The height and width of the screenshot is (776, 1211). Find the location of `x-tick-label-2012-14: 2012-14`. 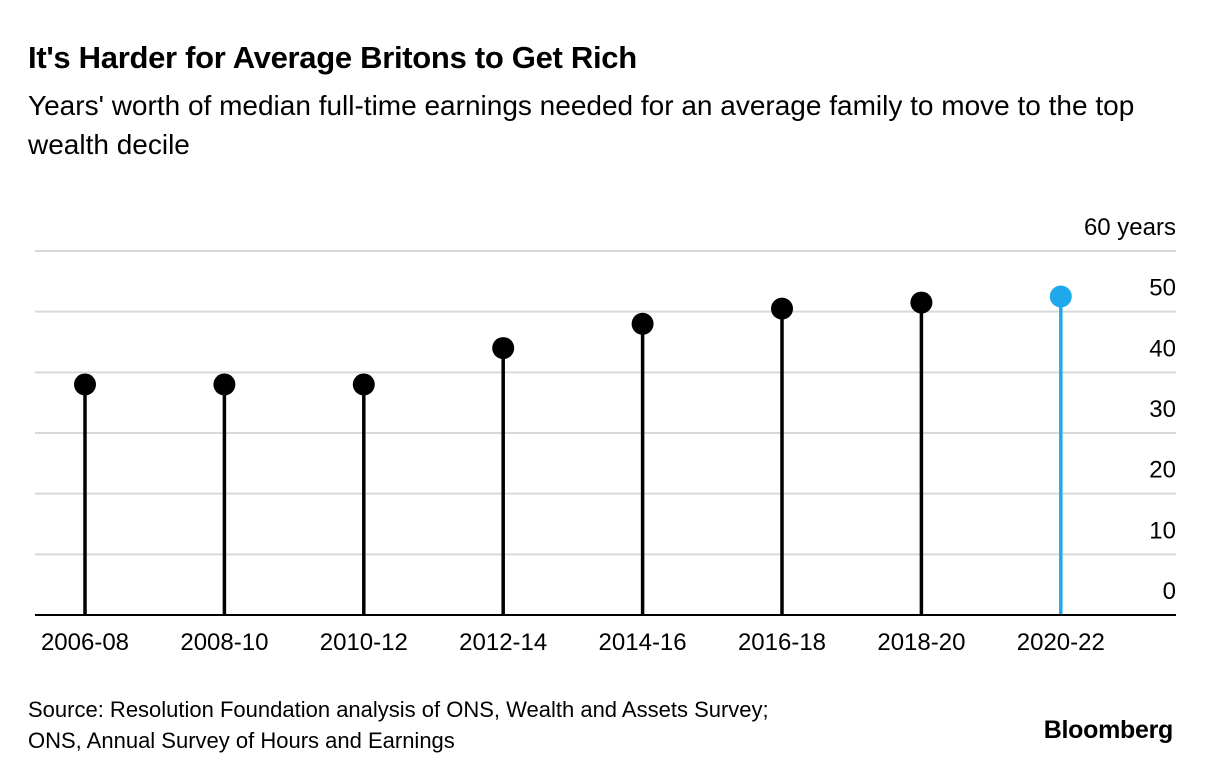

x-tick-label-2012-14: 2012-14 is located at coordinates (503, 642).